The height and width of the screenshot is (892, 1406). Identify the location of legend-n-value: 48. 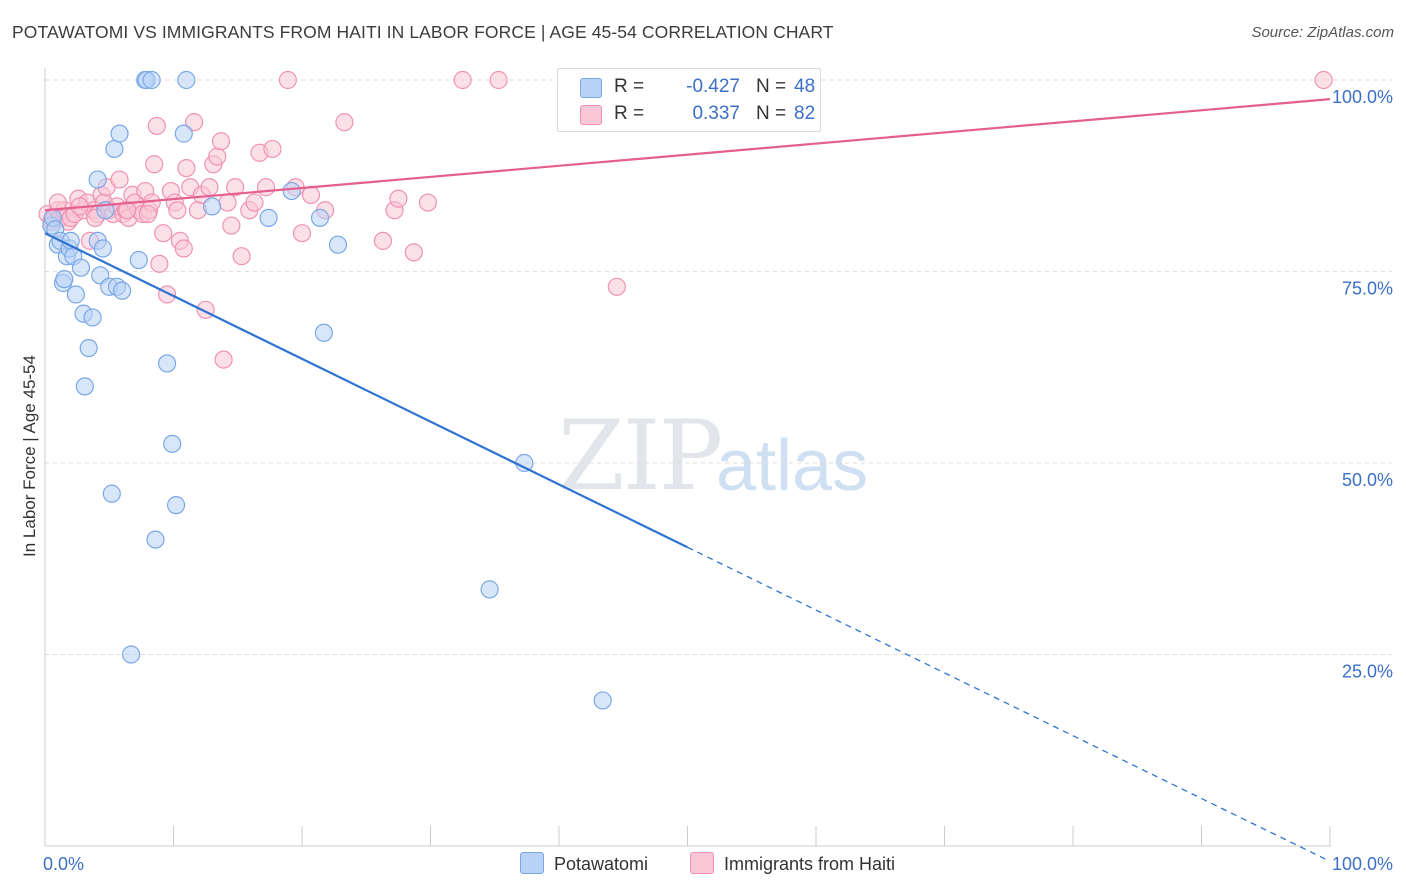
(805, 86).